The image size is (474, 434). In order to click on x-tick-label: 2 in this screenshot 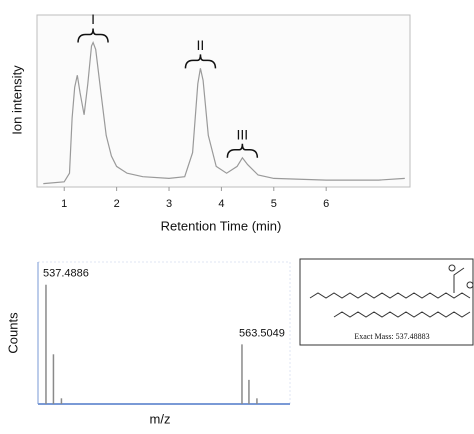, I will do `click(117, 204)`.